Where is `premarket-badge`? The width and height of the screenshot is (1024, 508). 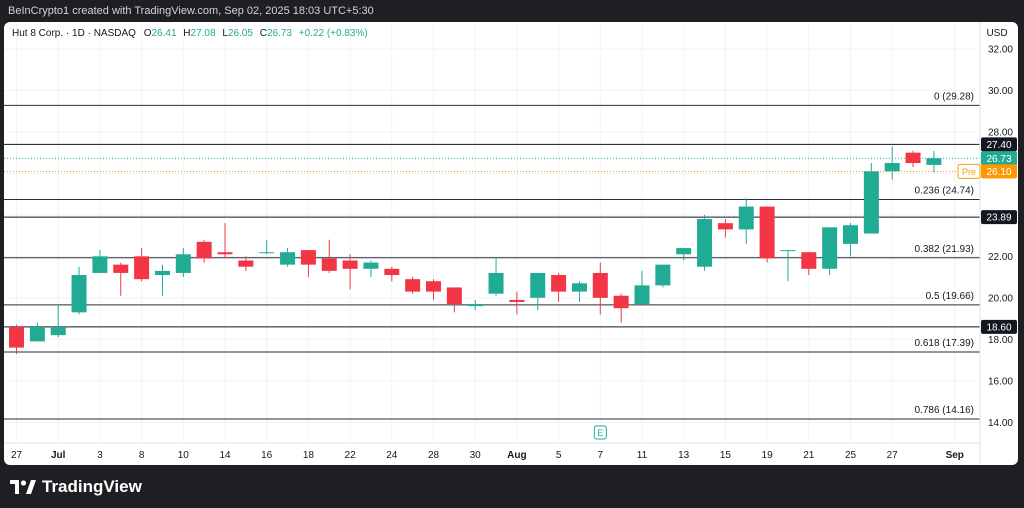
premarket-badge is located at coordinates (969, 171).